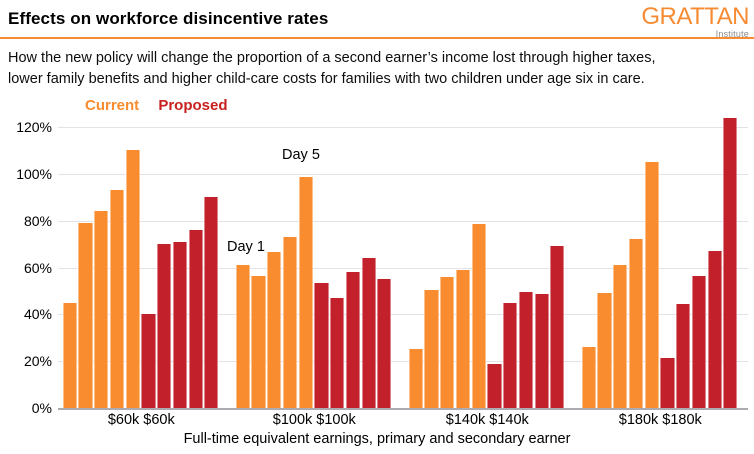  What do you see at coordinates (112, 105) in the screenshot?
I see `legend-item-current: Current` at bounding box center [112, 105].